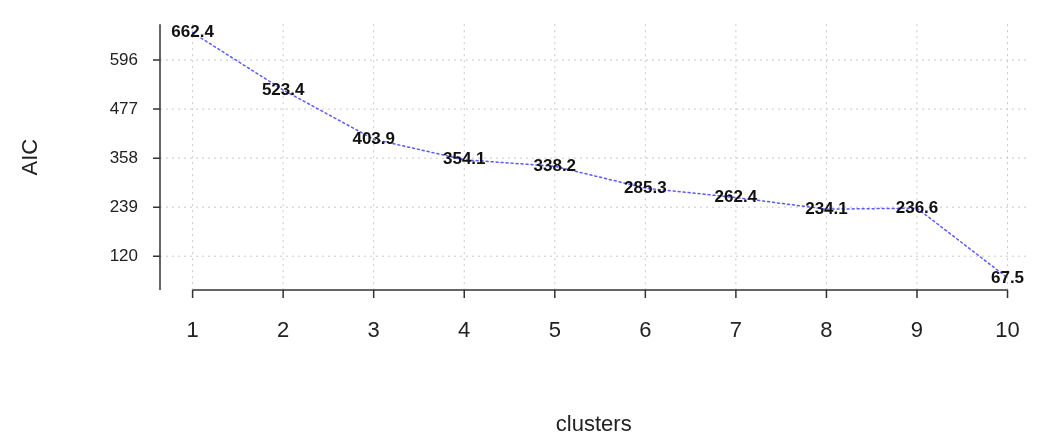 This screenshot has height=442, width=1040. What do you see at coordinates (30, 157) in the screenshot?
I see `y-axis-title: AIC` at bounding box center [30, 157].